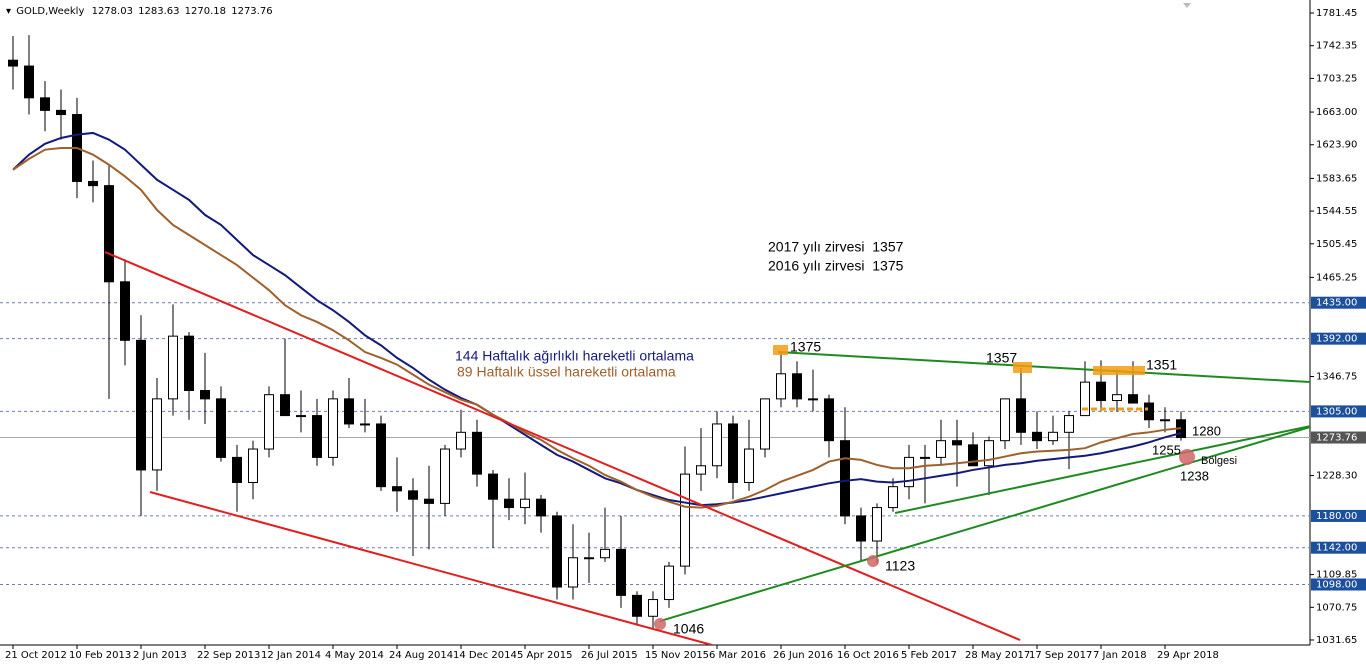 The width and height of the screenshot is (1366, 665). Describe the element at coordinates (421, 655) in the screenshot. I see `x-tick-label: 24 Aug 2014` at that location.